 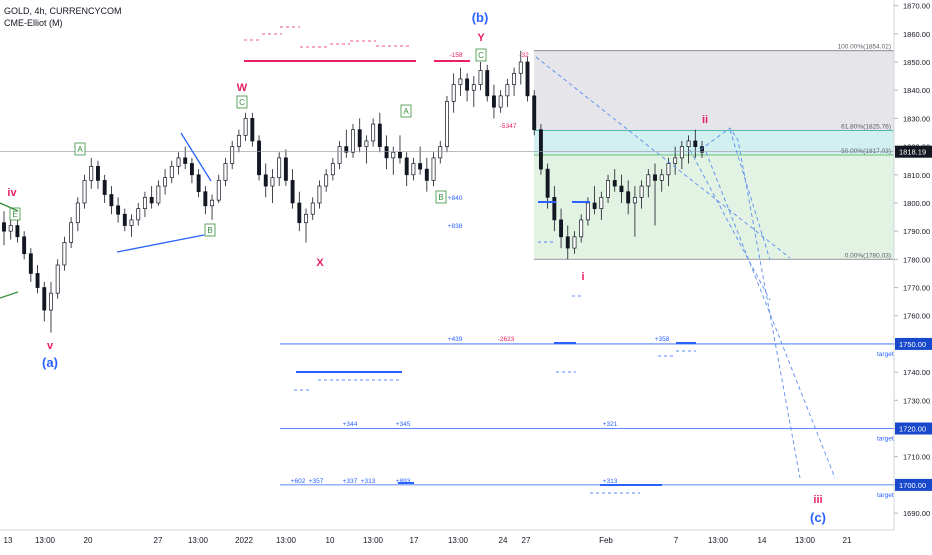 What do you see at coordinates (320, 263) in the screenshot?
I see `wave-label: X` at bounding box center [320, 263].